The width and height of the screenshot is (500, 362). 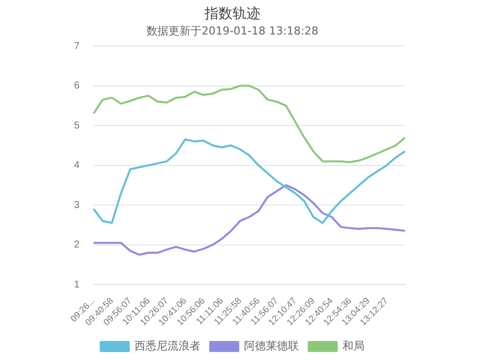 I want to click on legend-label: 阿德莱德联, so click(x=271, y=345).